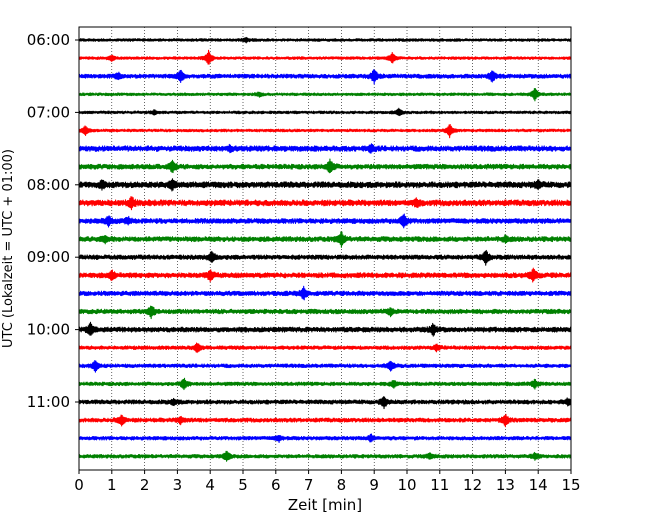  Describe the element at coordinates (79, 485) in the screenshot. I see `x-tick-label: 0` at that location.